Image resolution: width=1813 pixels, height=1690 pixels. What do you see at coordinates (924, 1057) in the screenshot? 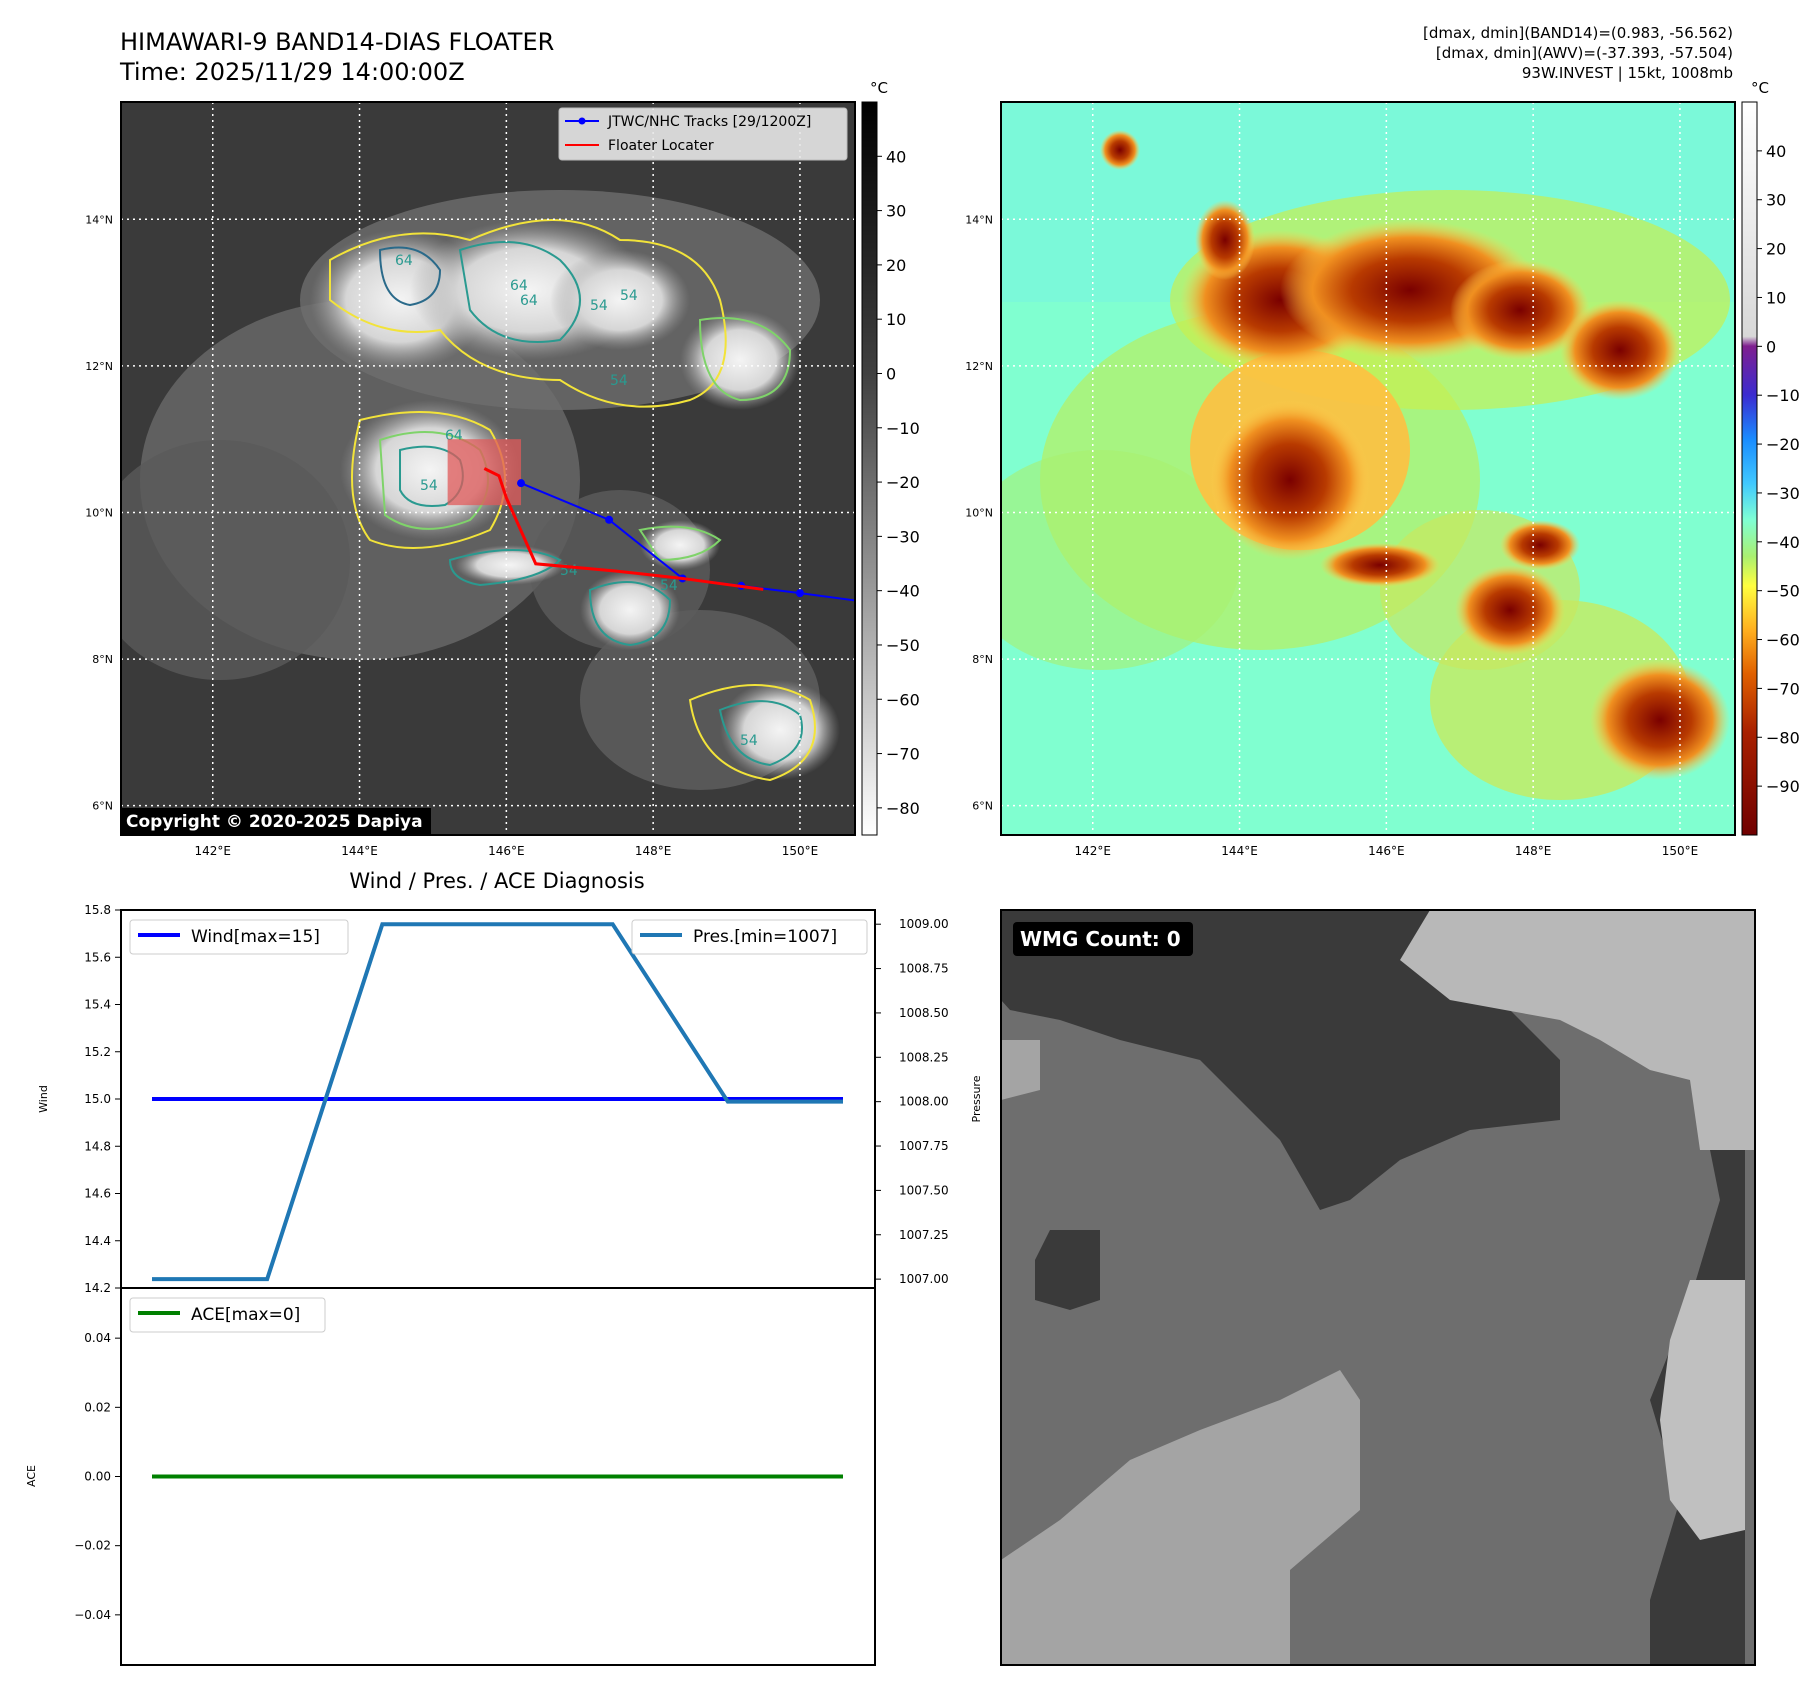
I see `pressure-tick-label: 1008.25` at bounding box center [924, 1057].